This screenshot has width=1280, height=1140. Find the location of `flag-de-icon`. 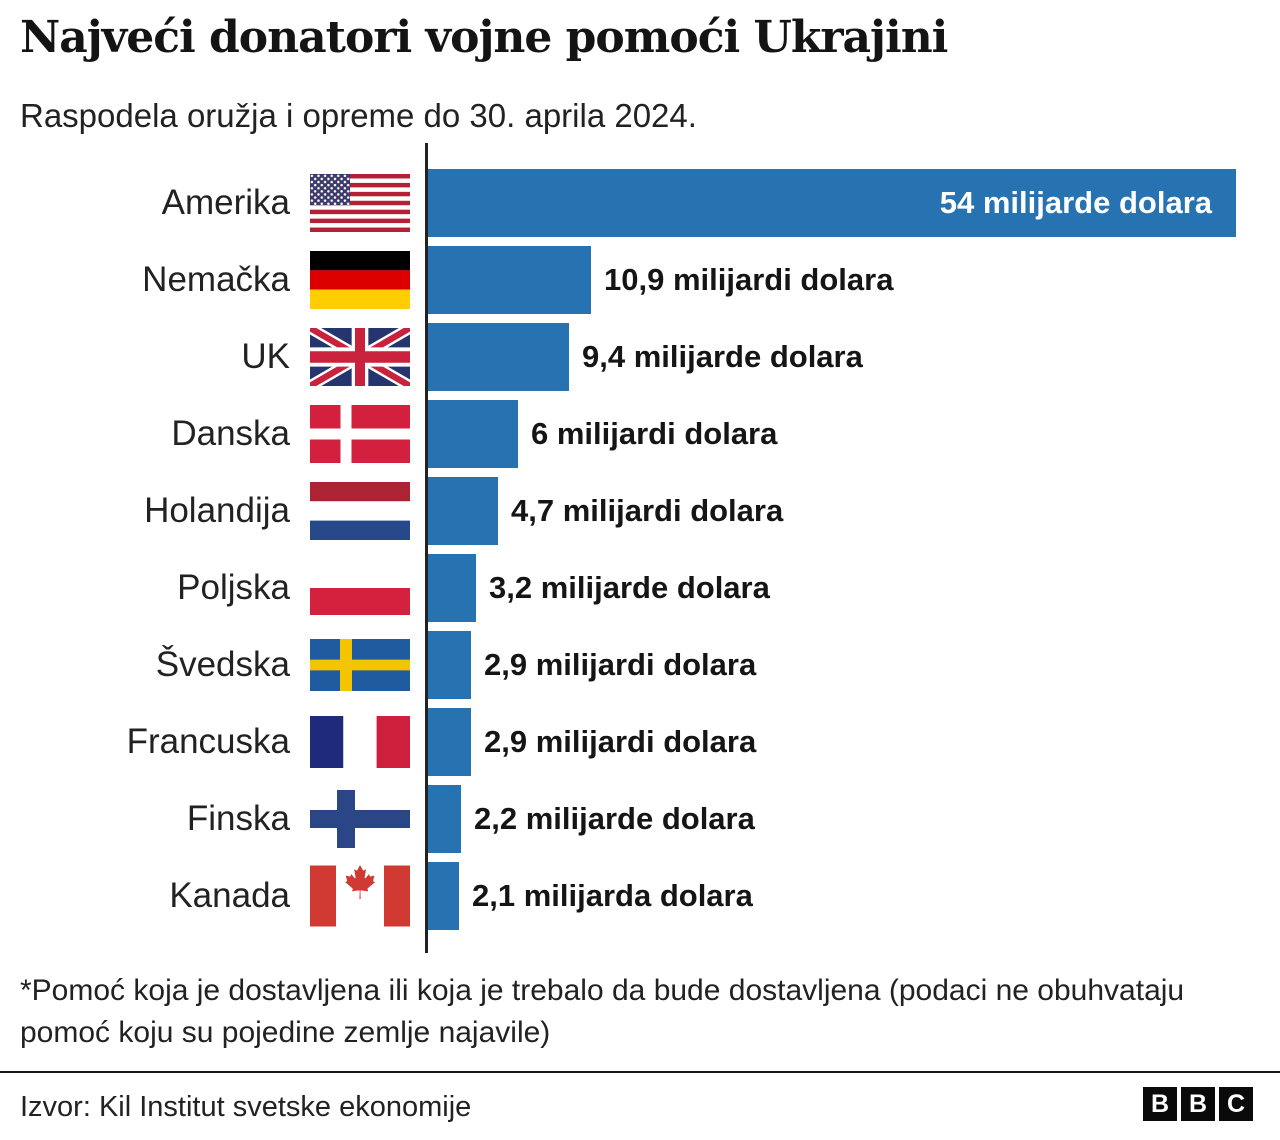

flag-de-icon is located at coordinates (360, 280).